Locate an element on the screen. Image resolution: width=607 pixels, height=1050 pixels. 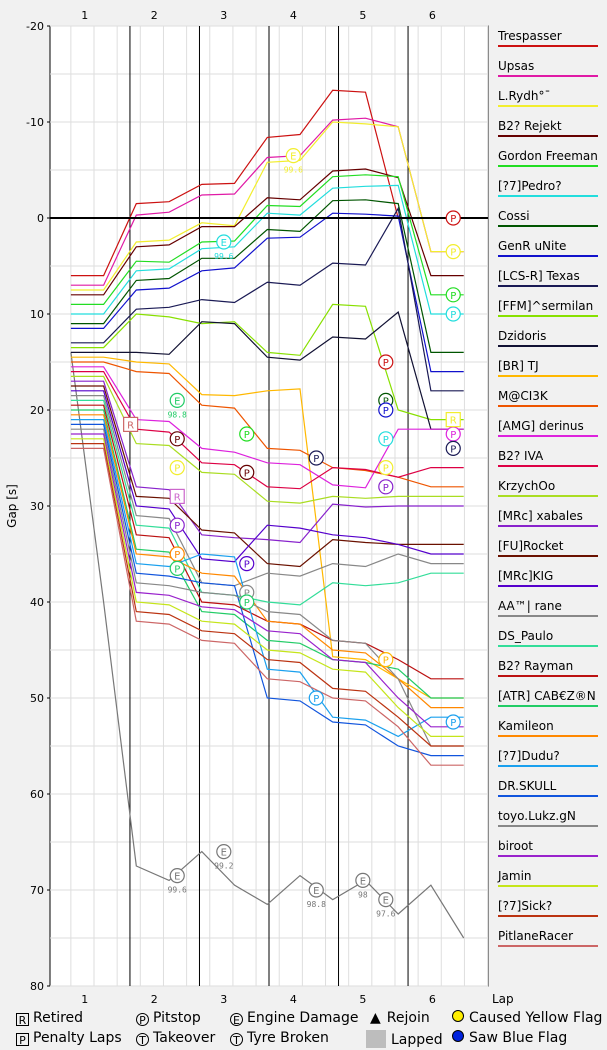
driver-legend-item: Cossi is located at coordinates (548, 221).